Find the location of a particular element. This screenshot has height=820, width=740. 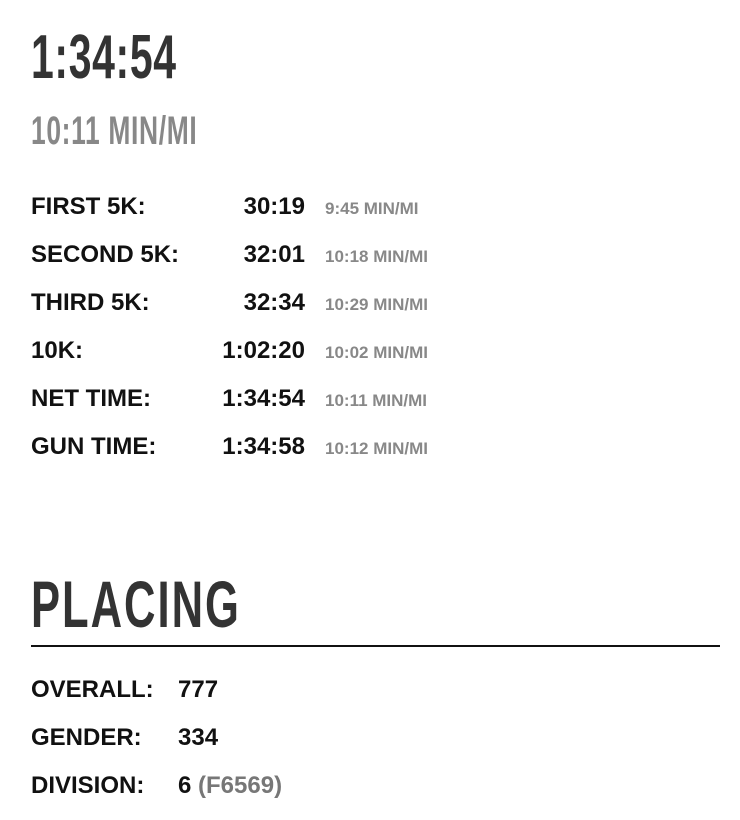

placing-value: 6 is located at coordinates (185, 785).